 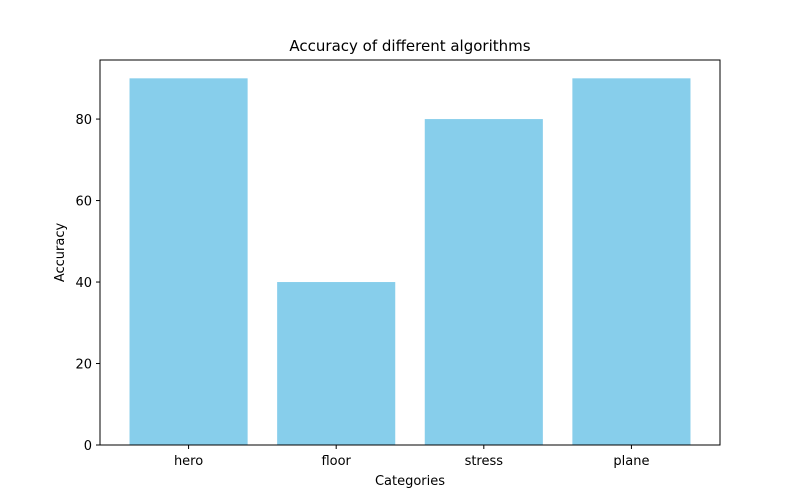 What do you see at coordinates (188, 461) in the screenshot?
I see `x-tick-label: hero` at bounding box center [188, 461].